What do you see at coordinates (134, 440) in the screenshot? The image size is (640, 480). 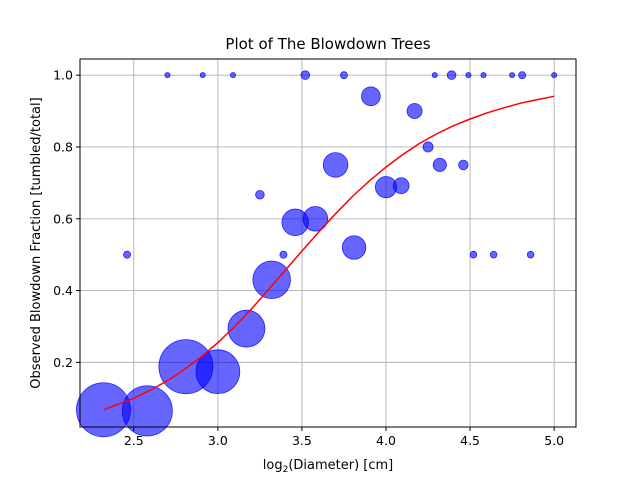 I see `x-tick-label: 2.5` at bounding box center [134, 440].